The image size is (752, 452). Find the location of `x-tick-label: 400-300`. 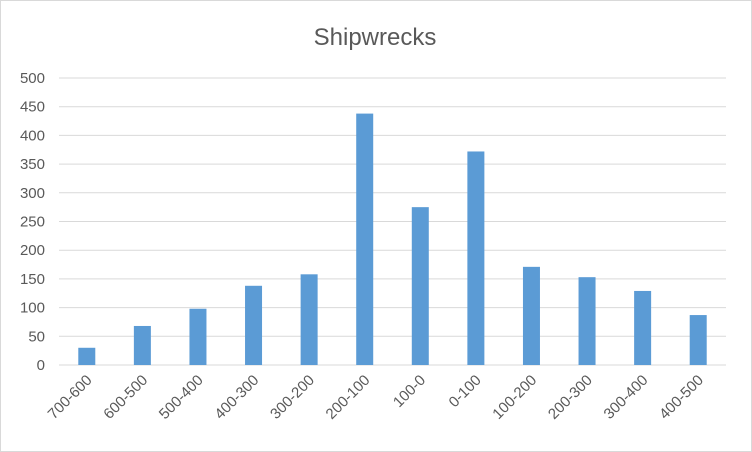

x-tick-label: 400-300 is located at coordinates (236, 397).